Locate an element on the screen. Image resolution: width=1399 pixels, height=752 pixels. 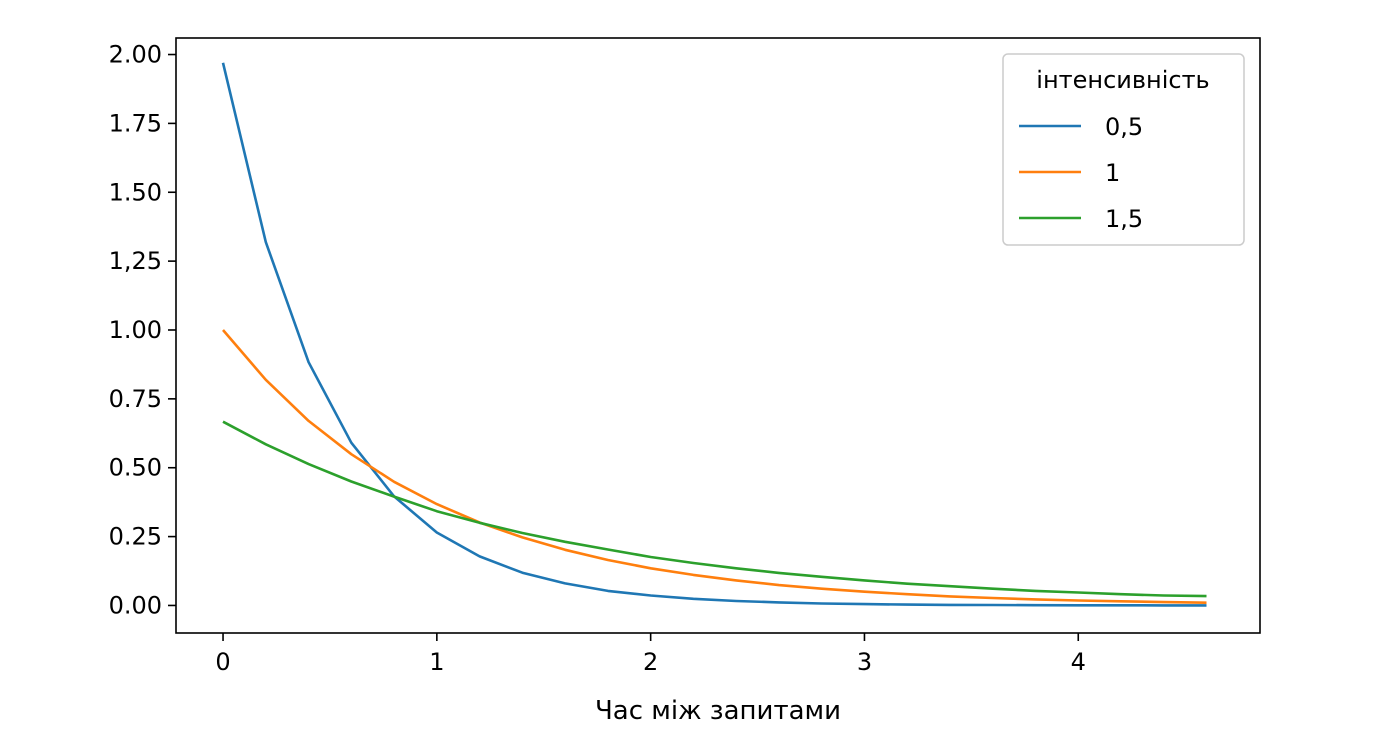
legend-entries: 0,5 1 1,5 is located at coordinates (1081, 173).